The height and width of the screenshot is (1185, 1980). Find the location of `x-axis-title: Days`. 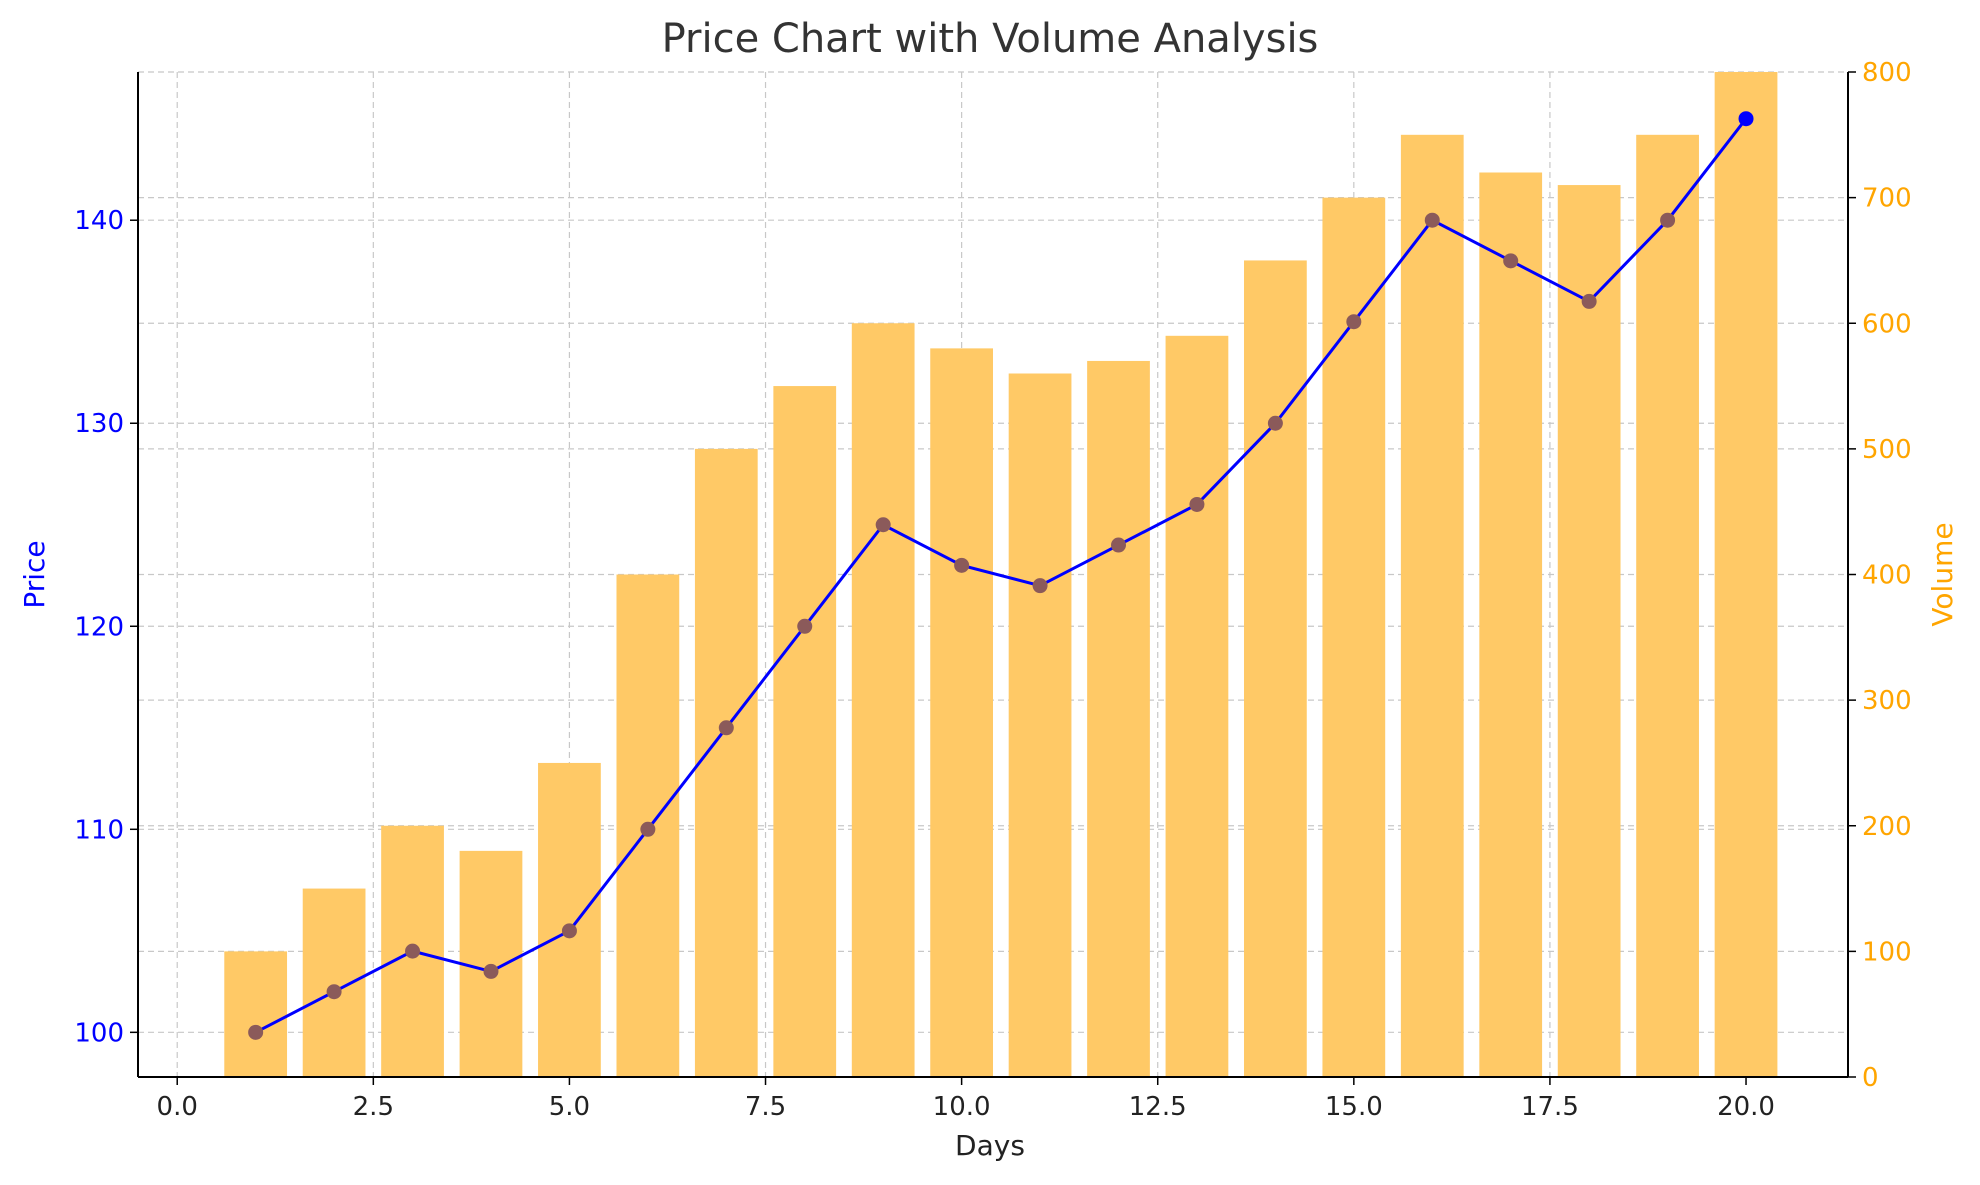

x-axis-title: Days is located at coordinates (990, 1145).